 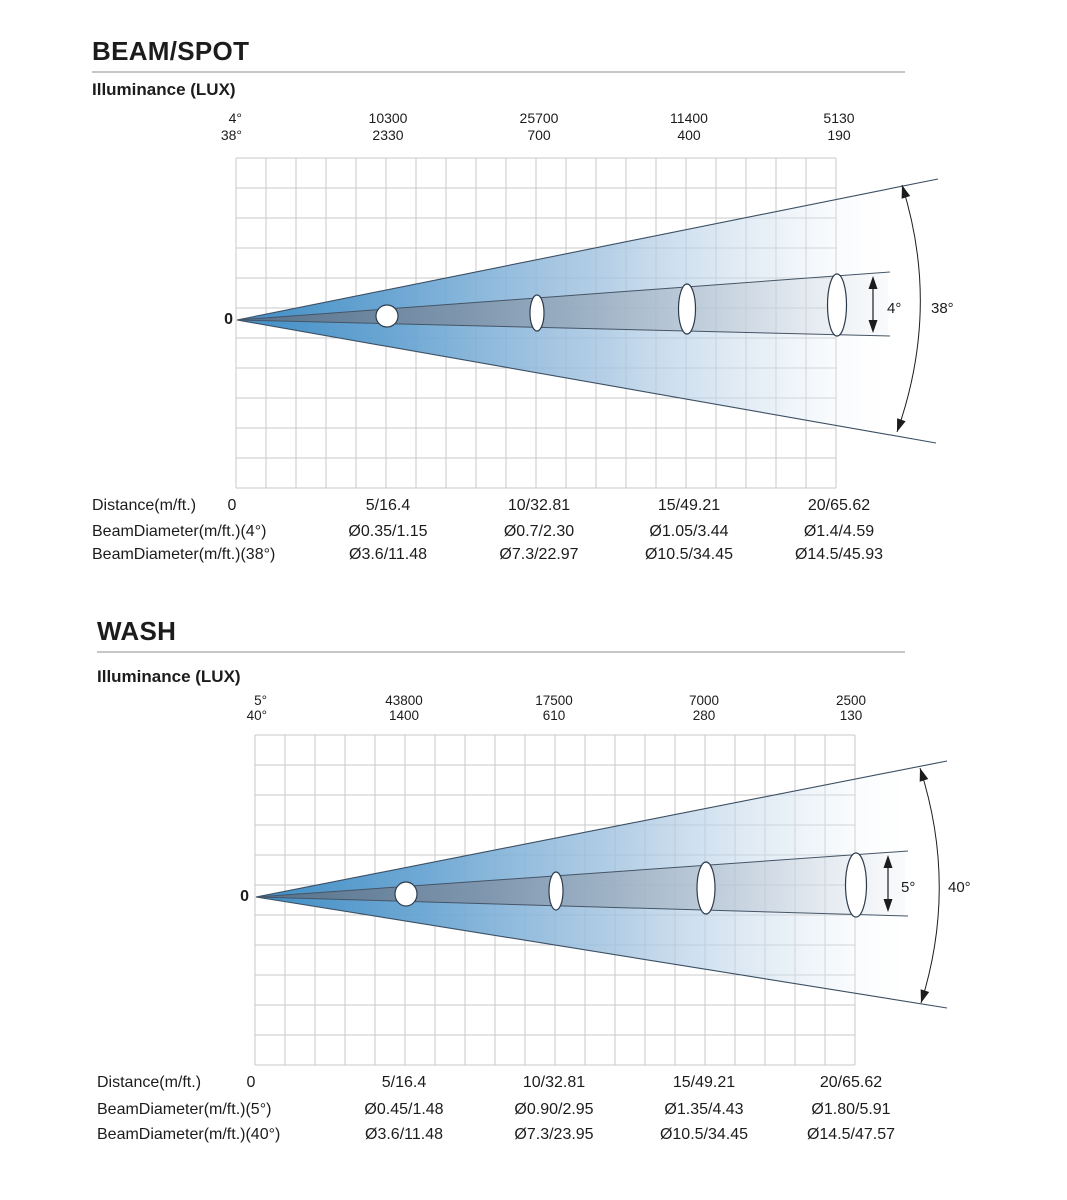 What do you see at coordinates (388, 118) in the screenshot?
I see `illuminance-value: 10300` at bounding box center [388, 118].